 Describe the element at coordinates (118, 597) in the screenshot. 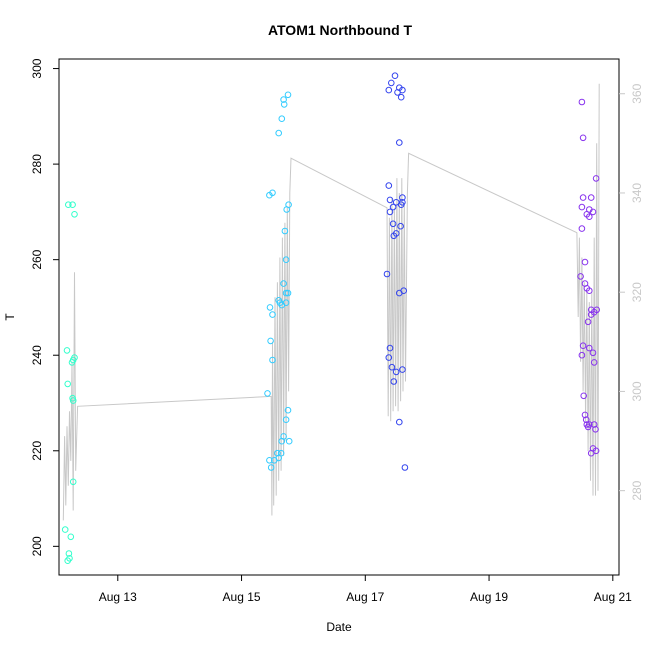

I see `x-tick-label: Aug 13` at that location.